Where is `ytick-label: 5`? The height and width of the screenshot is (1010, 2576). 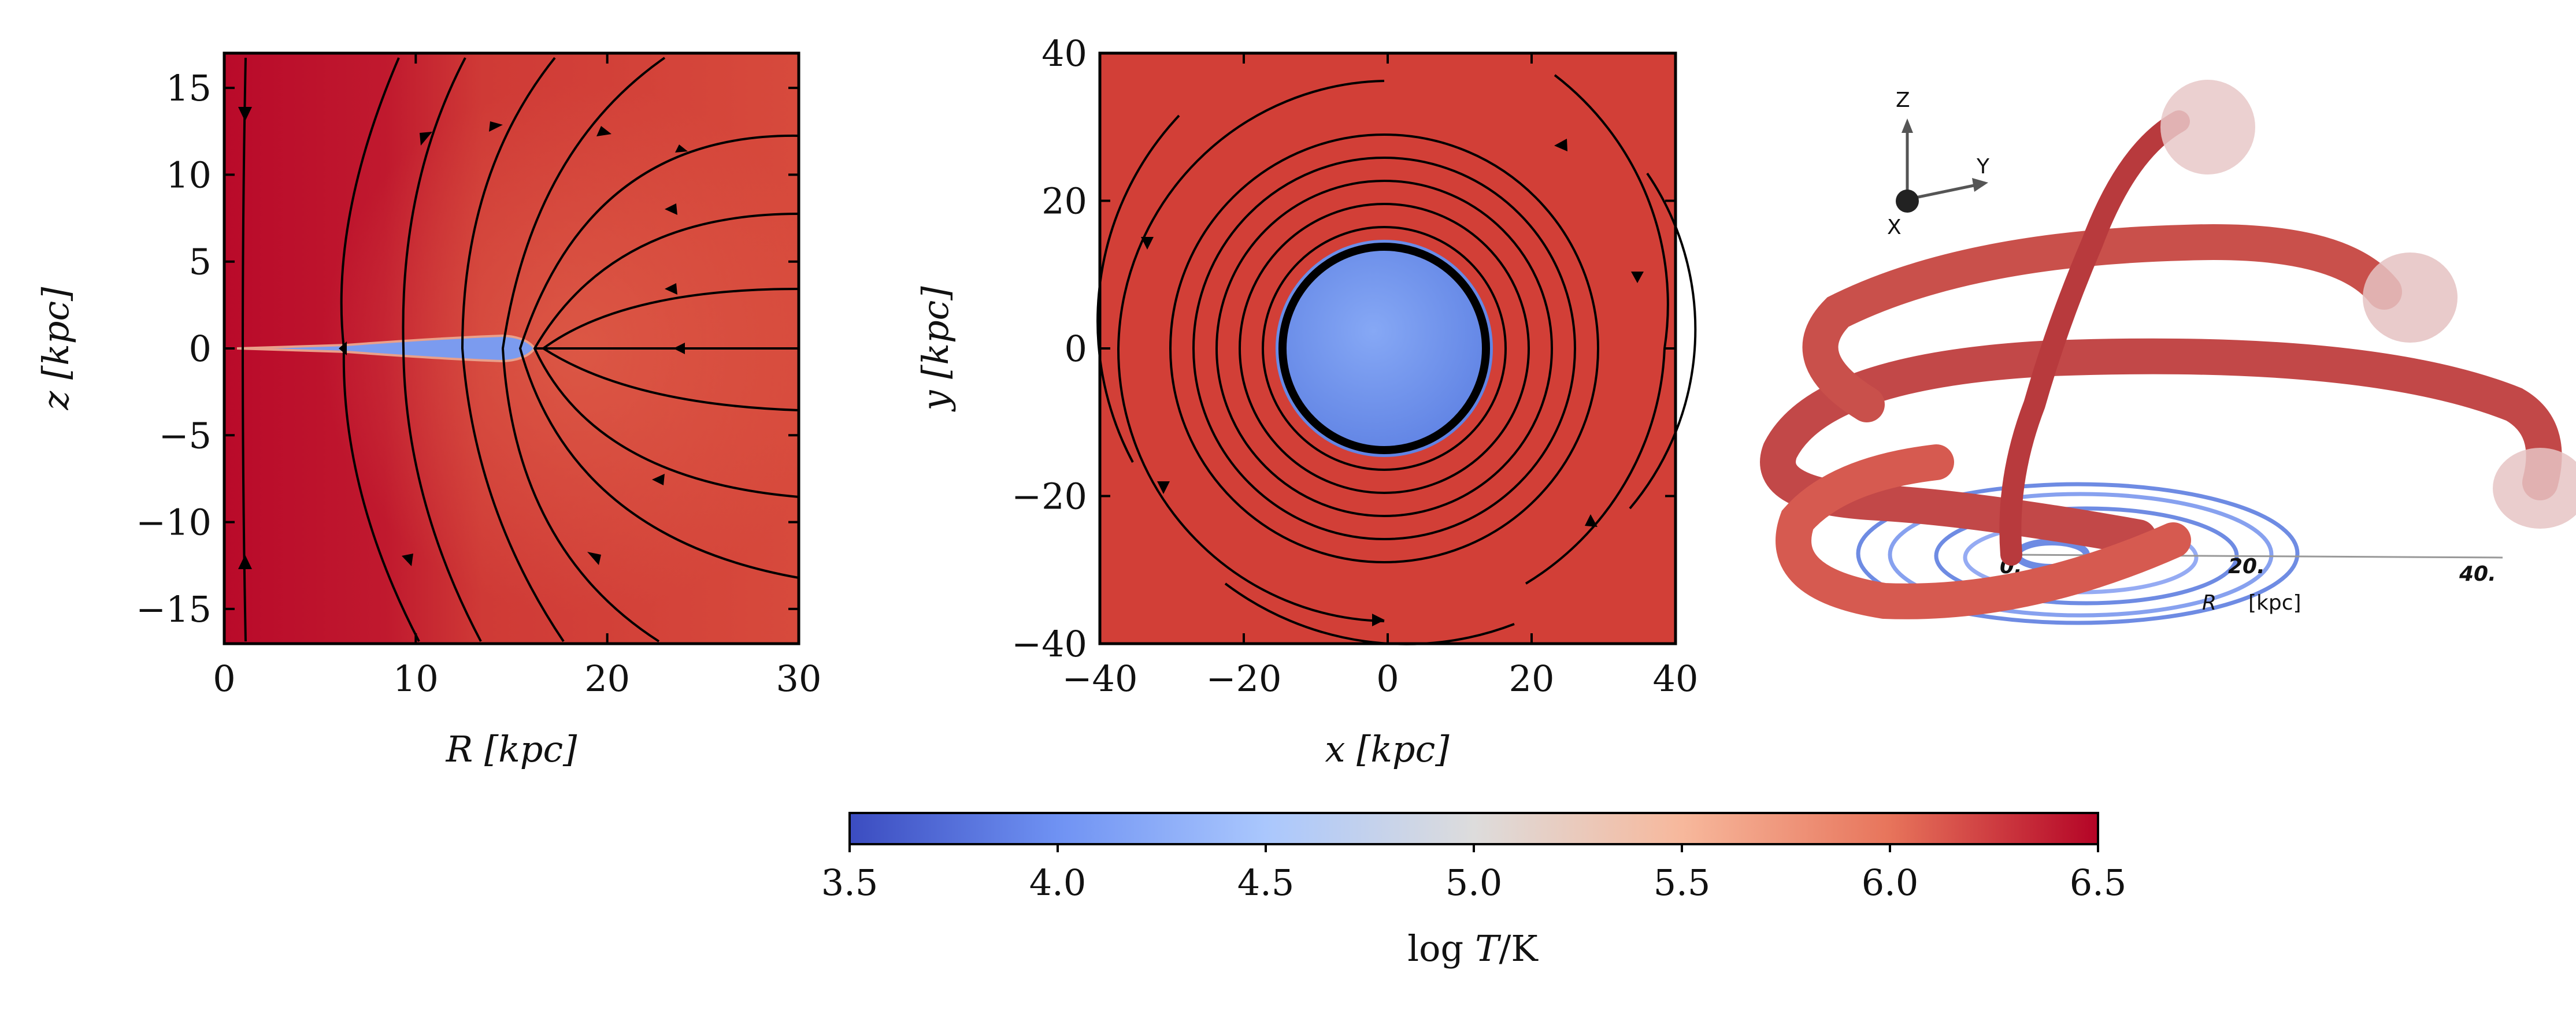
ytick-label: 5 is located at coordinates (200, 262).